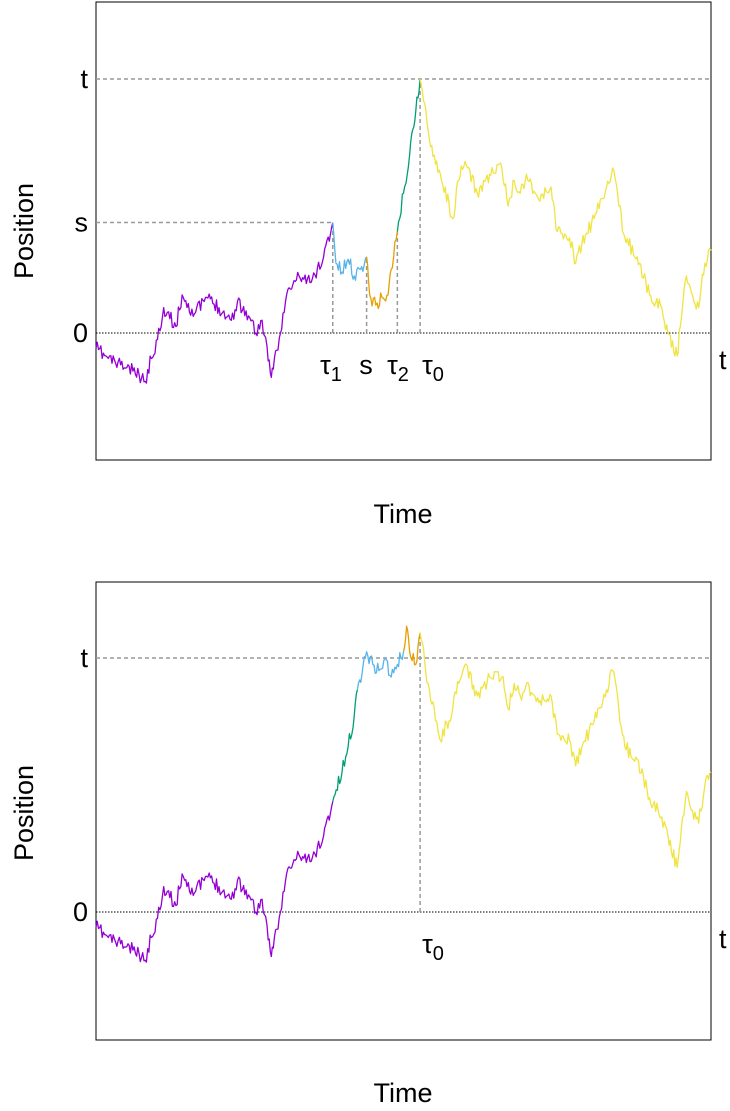 Image resolution: width=730 pixels, height=1111 pixels. What do you see at coordinates (376, 206) in the screenshot?
I see `marker-vertical-lines` at bounding box center [376, 206].